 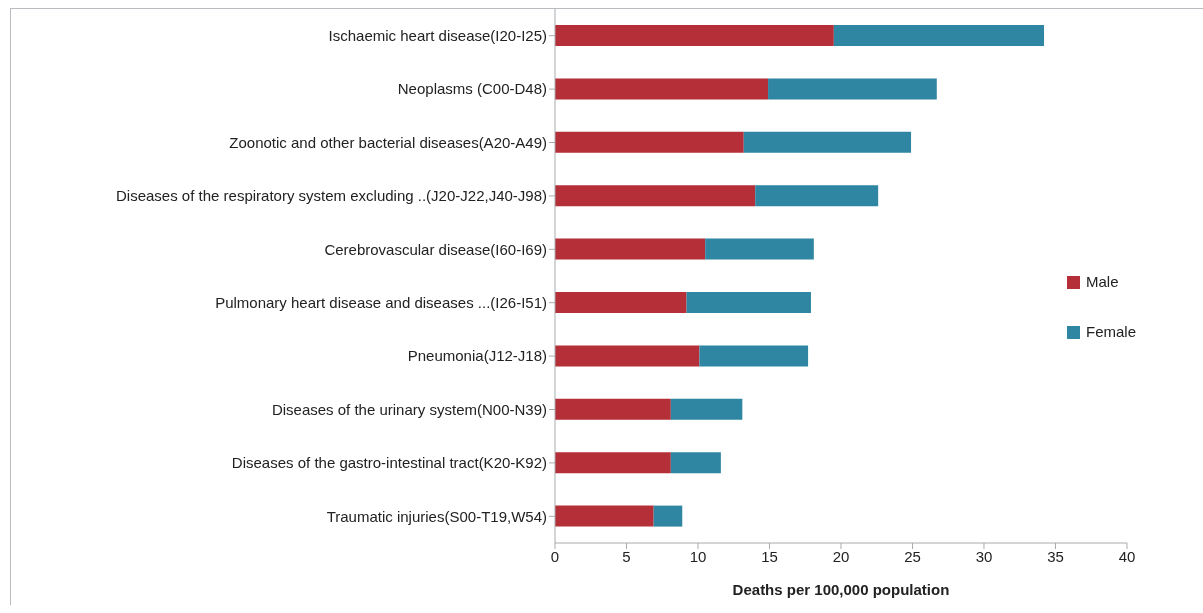 What do you see at coordinates (435, 249) in the screenshot?
I see `y-tick-label: Cerebrovascular disease(I60-I69)` at bounding box center [435, 249].